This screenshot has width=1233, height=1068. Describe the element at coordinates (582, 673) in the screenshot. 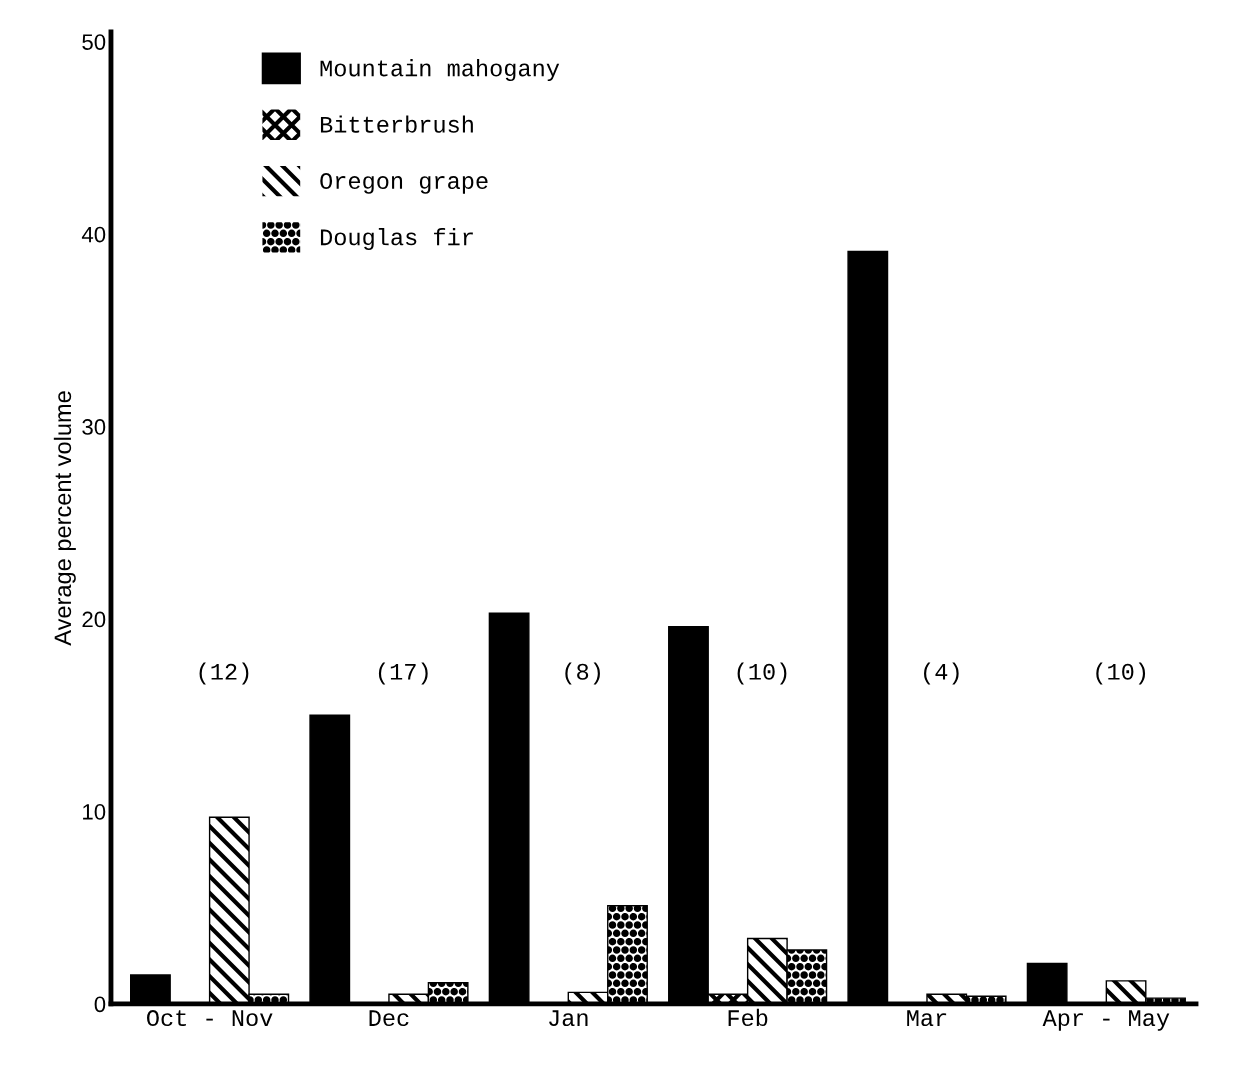

I see `annotation: (8)` at that location.